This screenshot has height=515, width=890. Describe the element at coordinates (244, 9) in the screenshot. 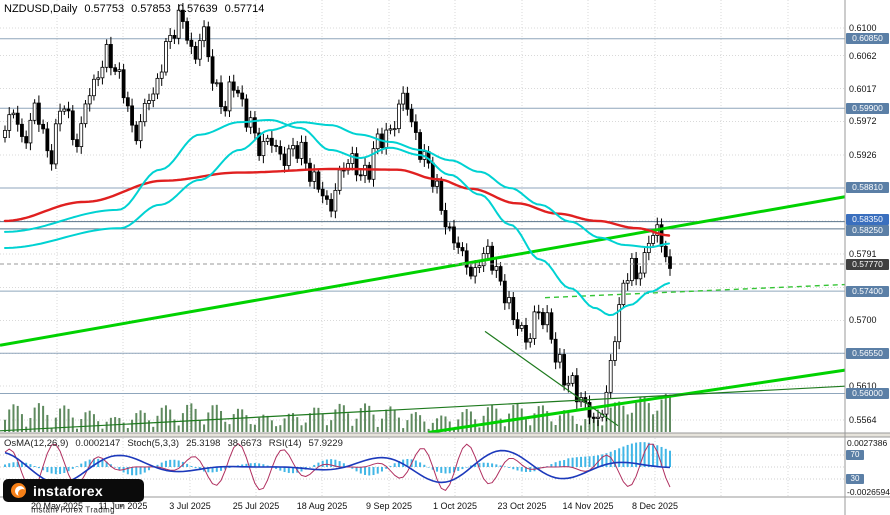

I see `close-value: 0.57714` at that location.